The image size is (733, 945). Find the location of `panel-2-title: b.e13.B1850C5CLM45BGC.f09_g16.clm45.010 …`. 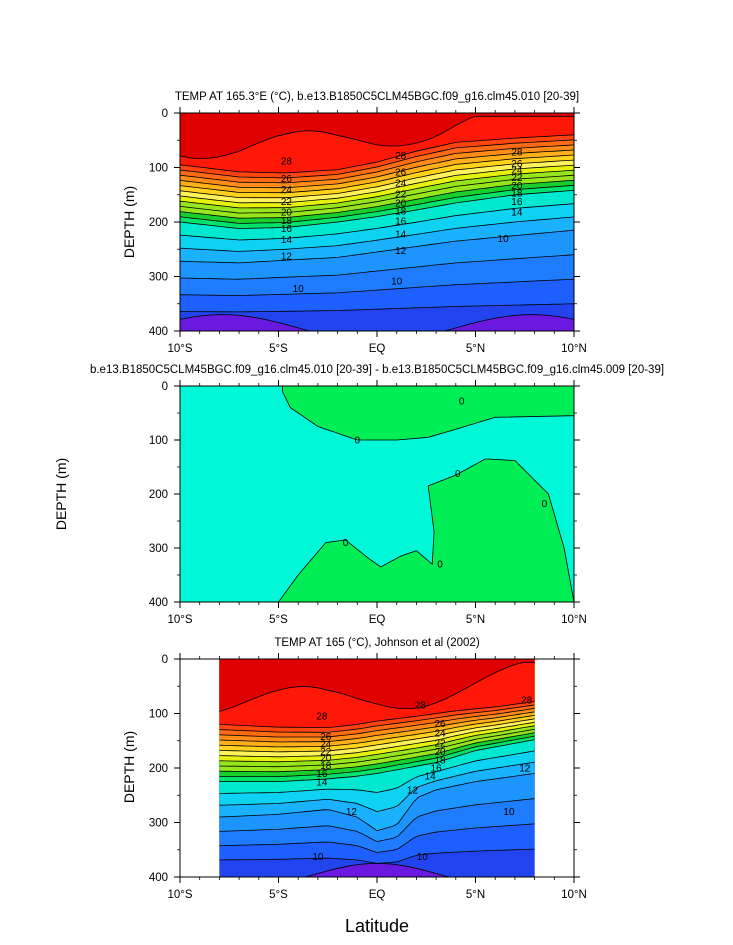

panel-2-title: b.e13.B1850C5CLM45BGC.f09_g16.clm45.010 … is located at coordinates (377, 370).